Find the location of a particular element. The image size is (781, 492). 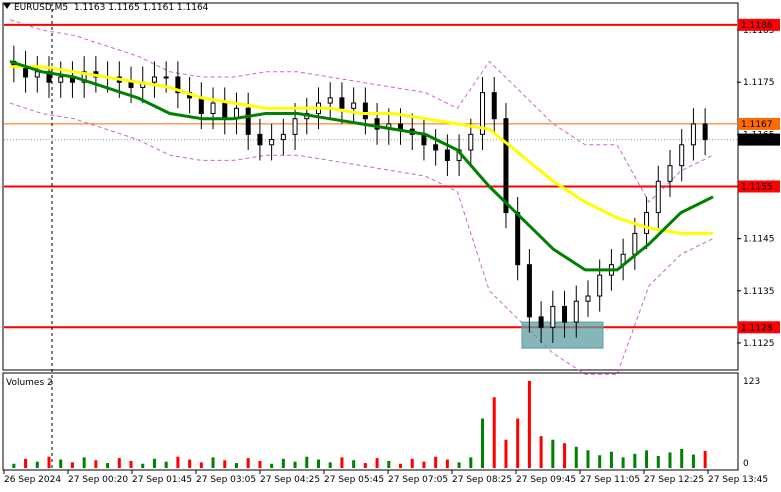

ohlc-values: 1.1163 1.1165 1.1161 1.1164 is located at coordinates (141, 8).